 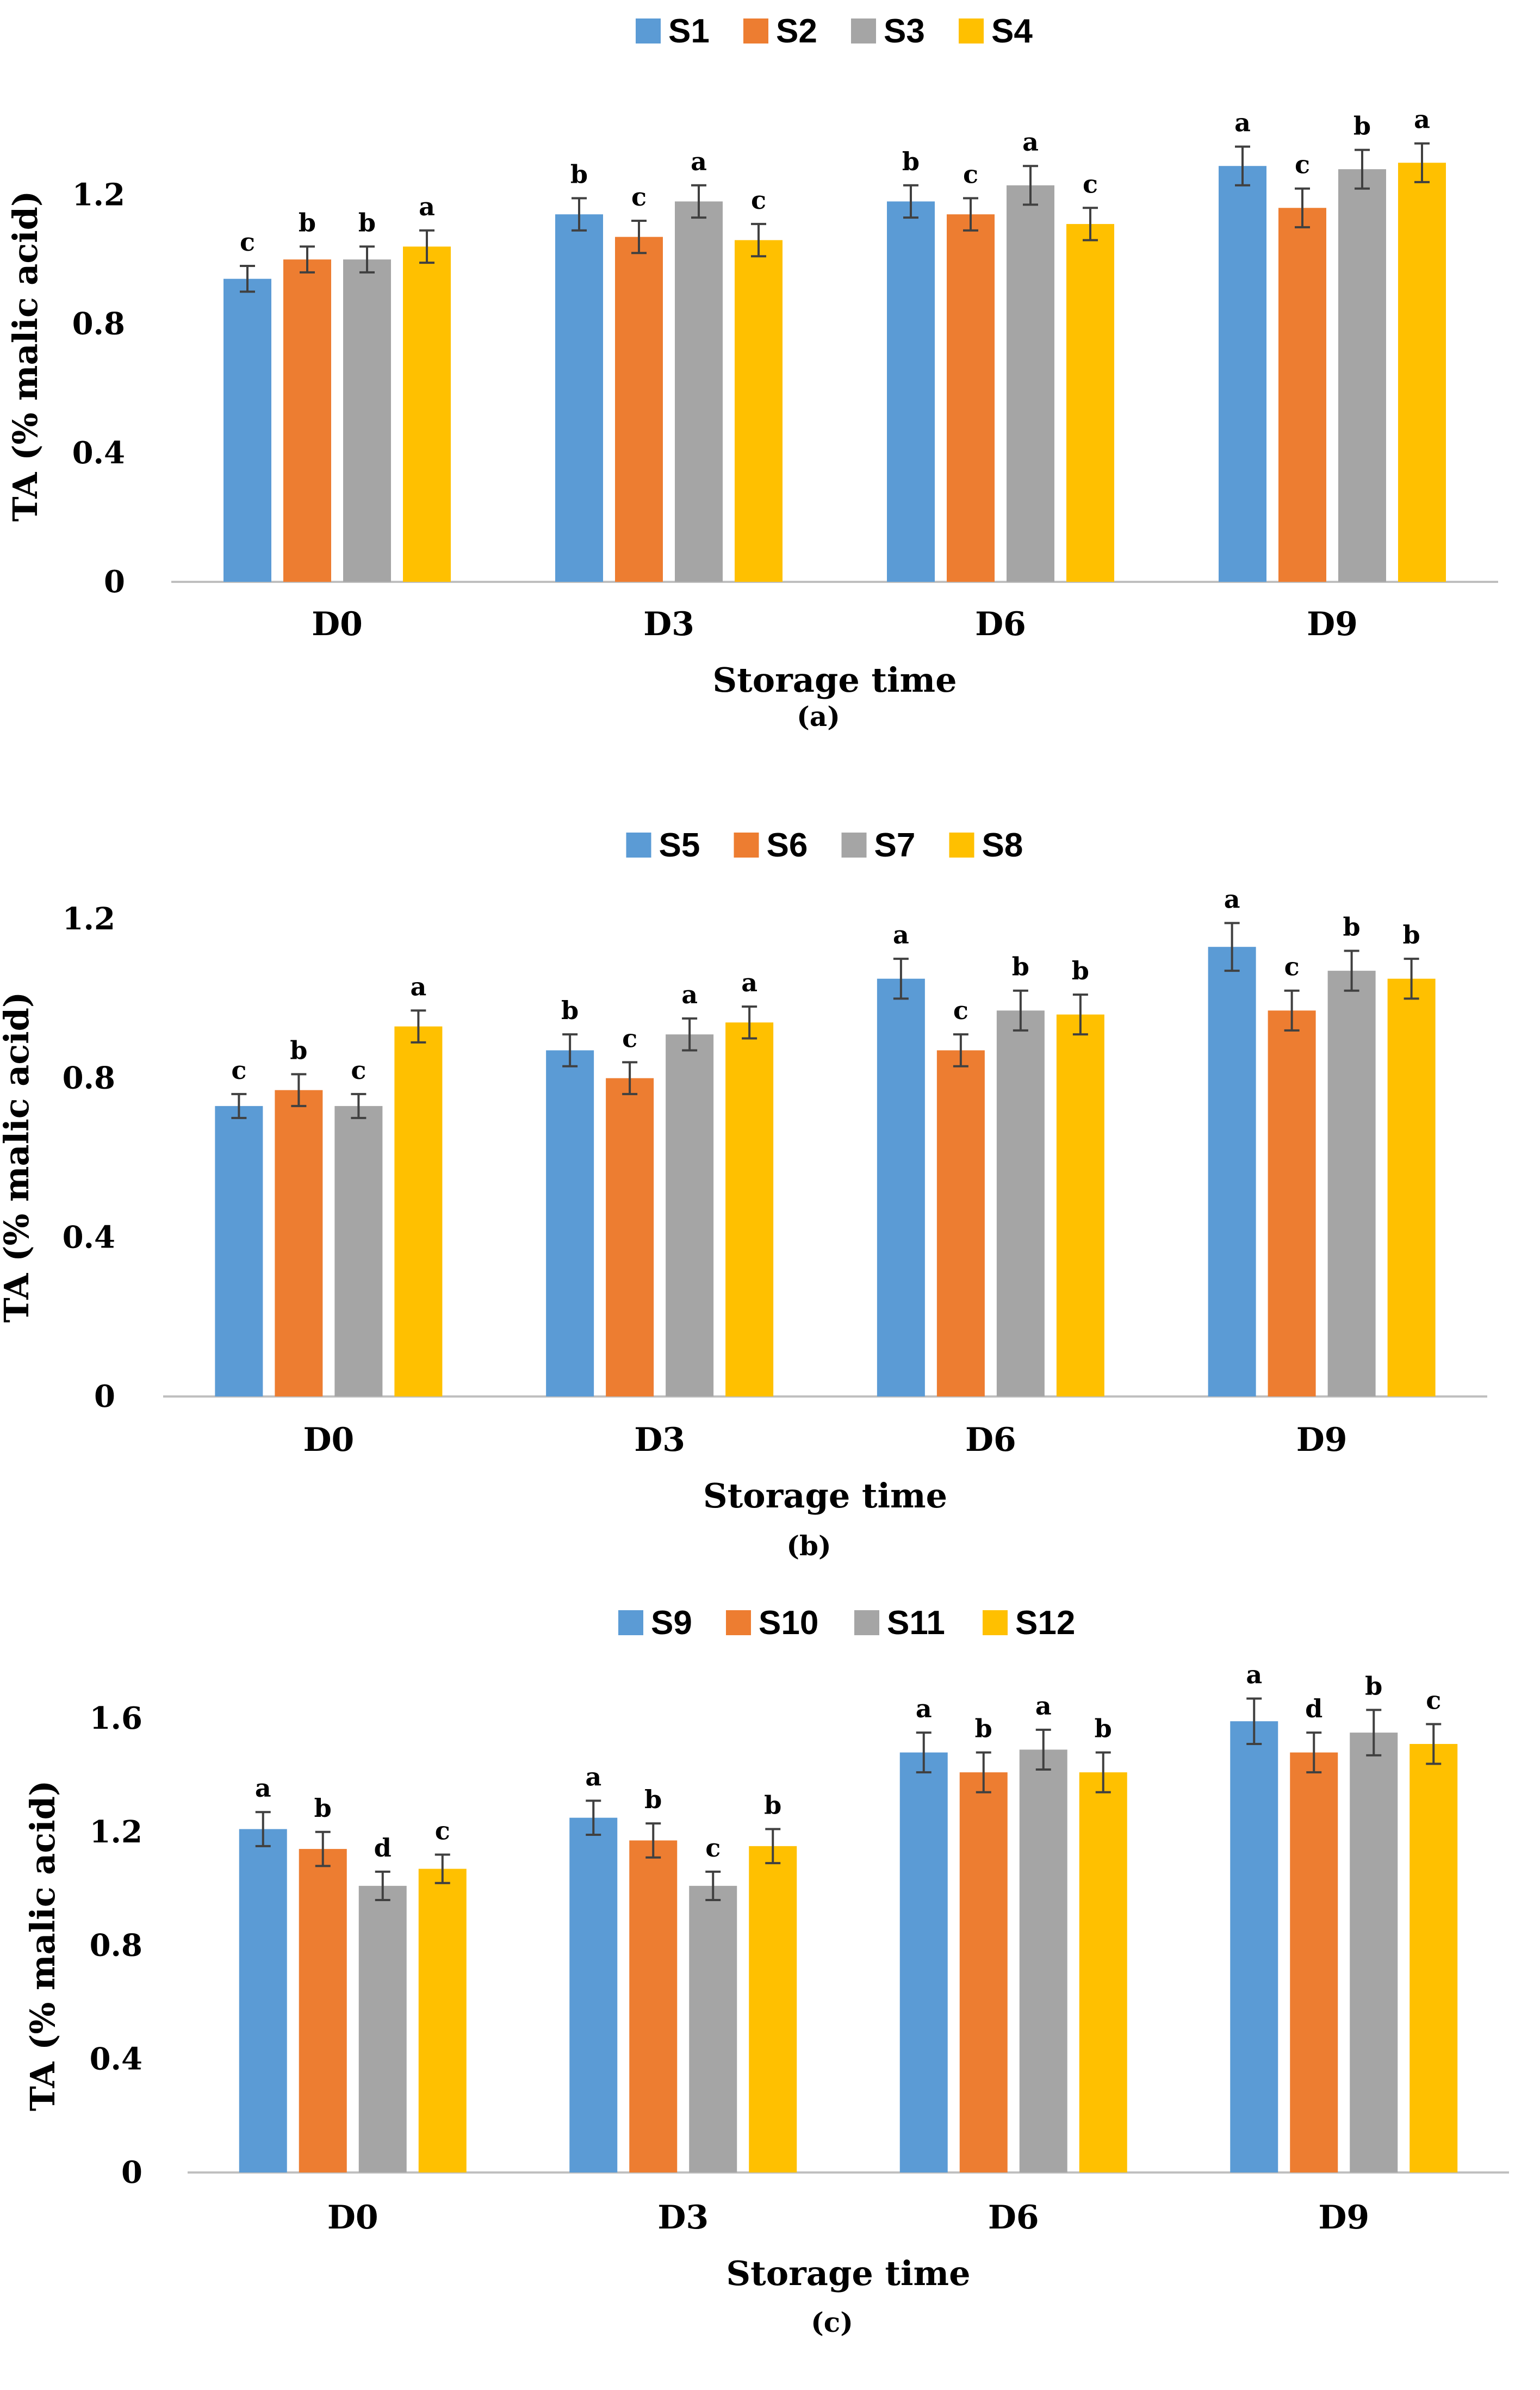 What do you see at coordinates (1002, 845) in the screenshot?
I see `legend-label: S8` at bounding box center [1002, 845].